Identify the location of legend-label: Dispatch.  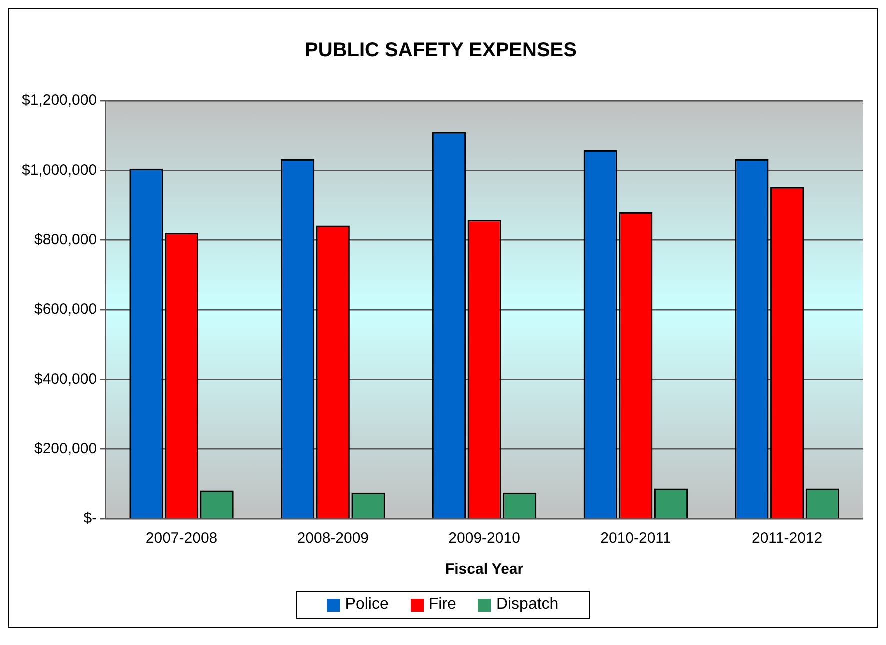
(527, 605).